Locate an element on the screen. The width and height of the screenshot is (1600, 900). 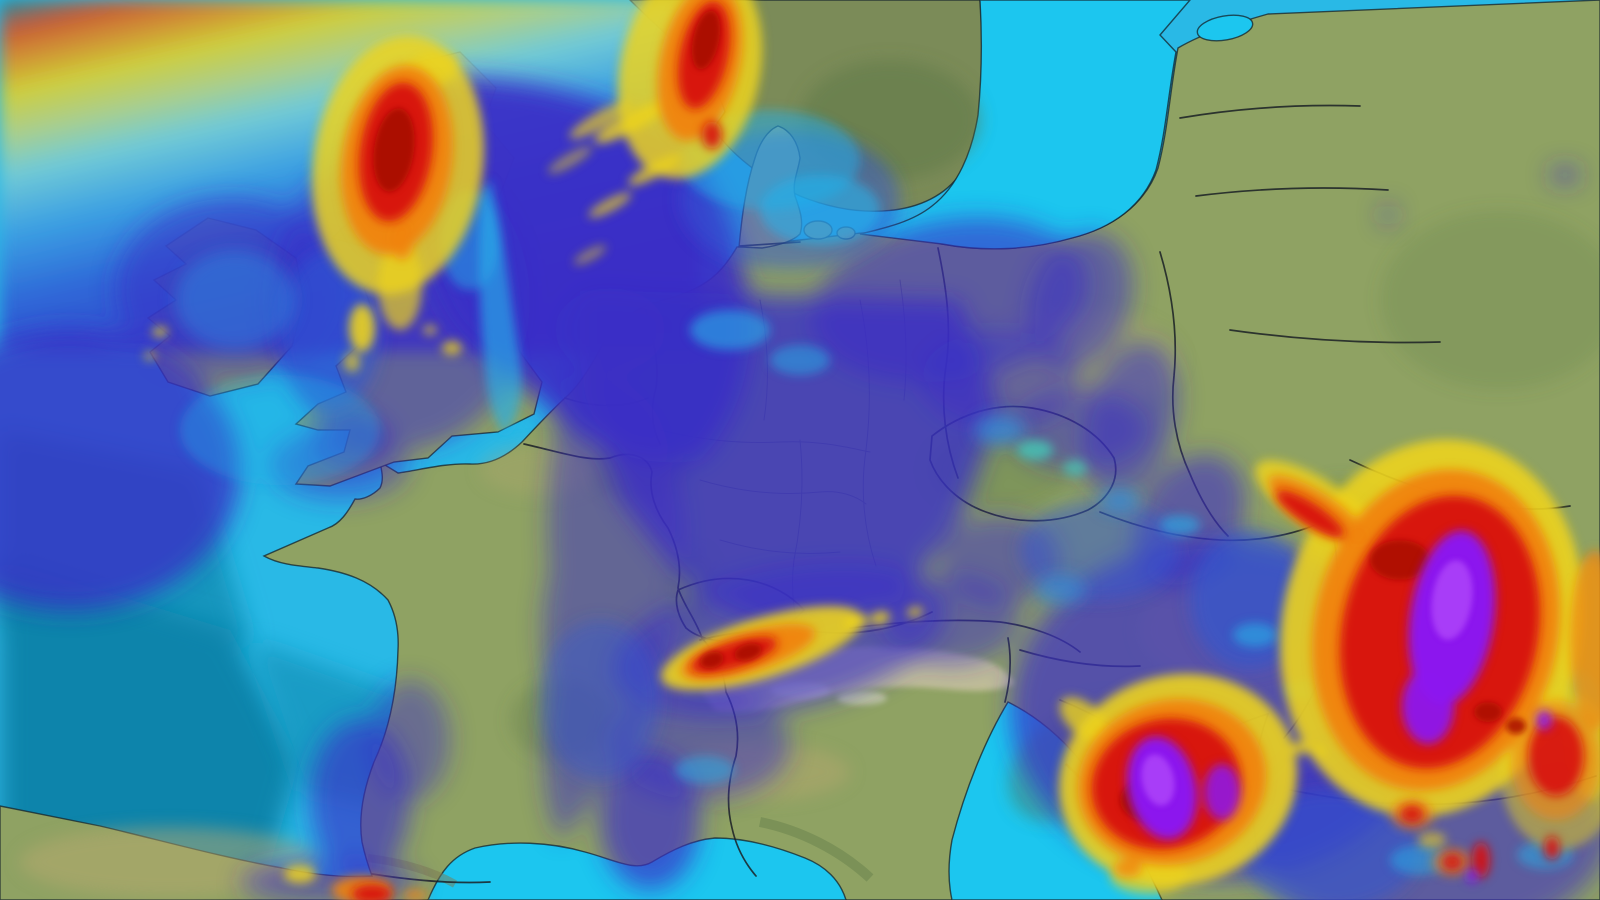
scotland-cell-tail is located at coordinates (400, 285).